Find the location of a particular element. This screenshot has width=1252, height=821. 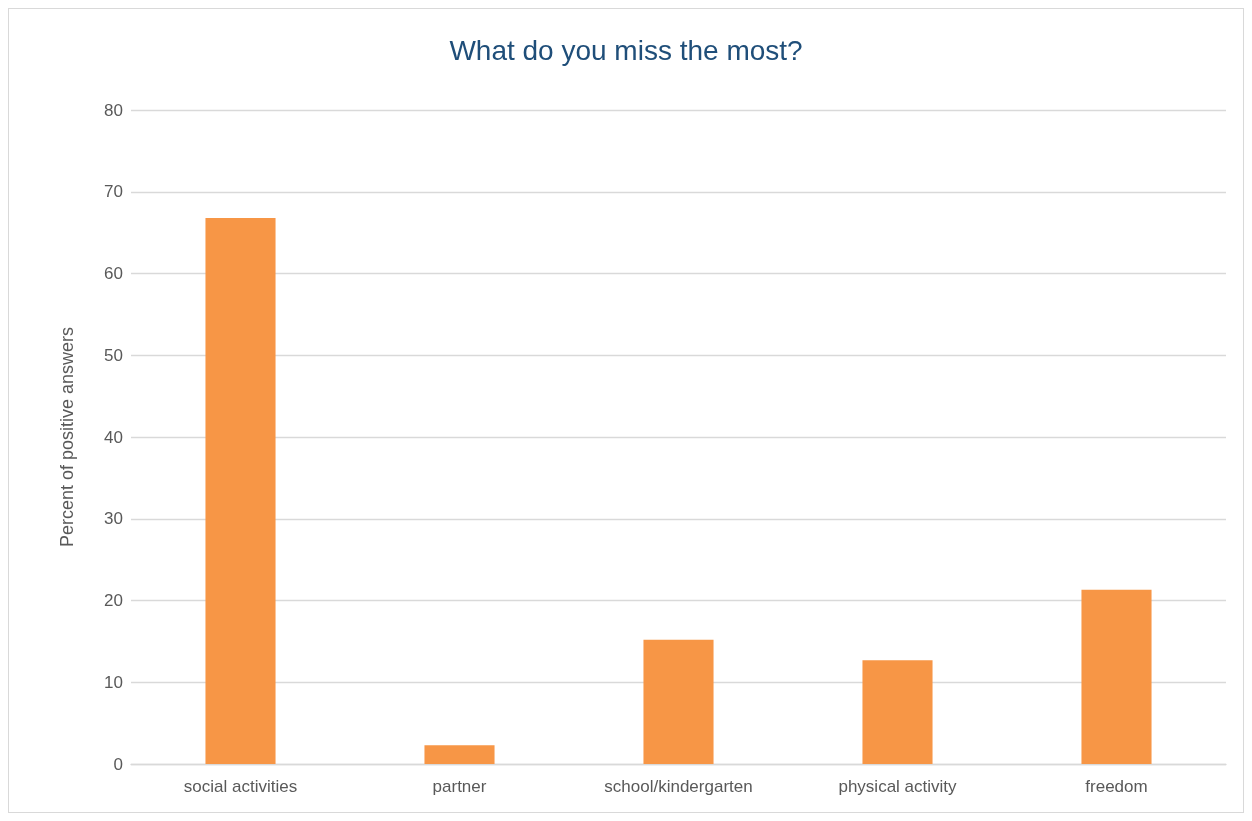

y-tick-label: 0 is located at coordinates (118, 764).